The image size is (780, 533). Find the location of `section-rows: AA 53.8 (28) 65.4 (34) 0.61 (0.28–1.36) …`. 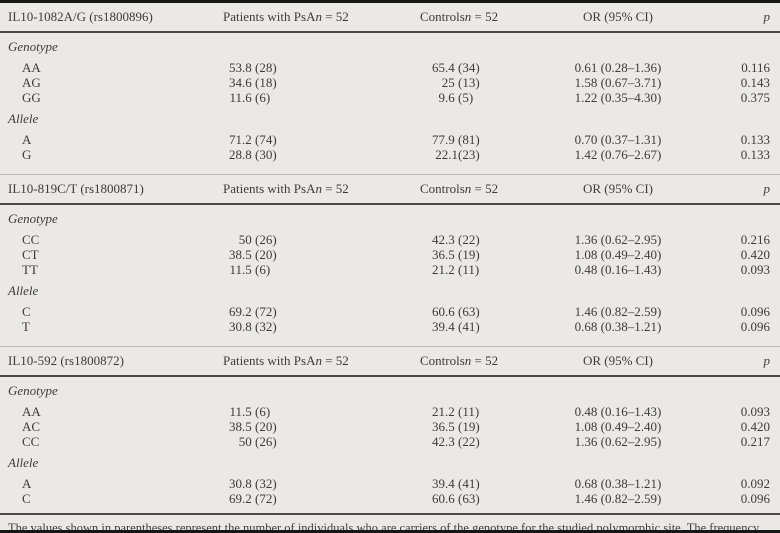

section-rows: AA 53.8 (28) 65.4 (34) 0.61 (0.28–1.36) … is located at coordinates (390, 82).